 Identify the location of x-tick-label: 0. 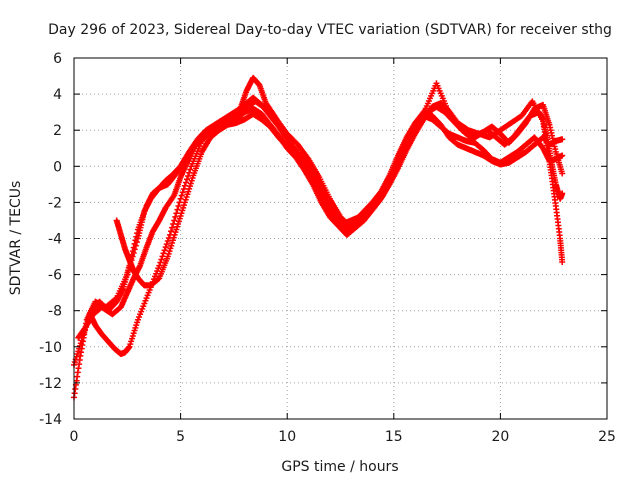
(74, 437).